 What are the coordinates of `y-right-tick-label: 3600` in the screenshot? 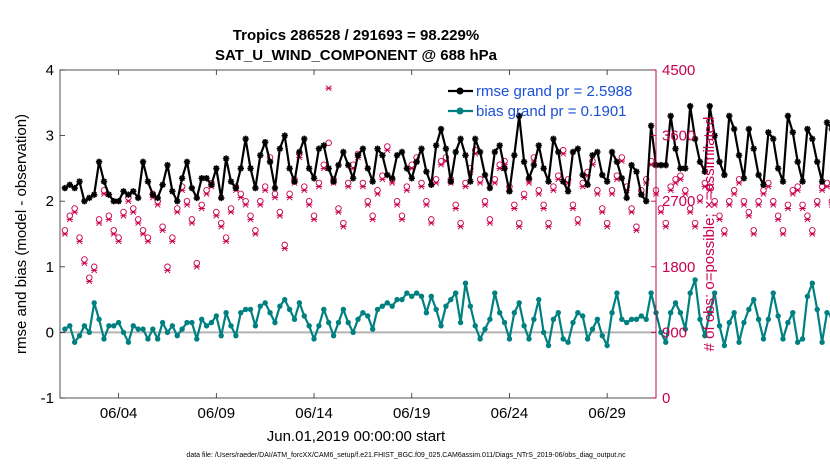 It's located at (678, 136).